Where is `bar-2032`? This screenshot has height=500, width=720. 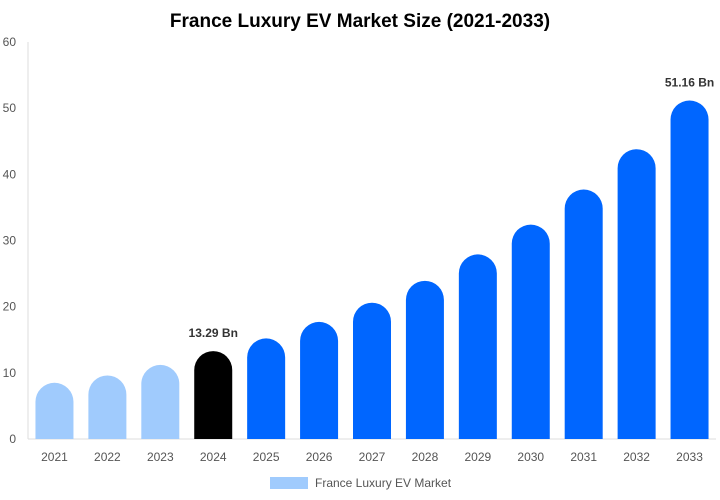 bar-2032 is located at coordinates (636, 294).